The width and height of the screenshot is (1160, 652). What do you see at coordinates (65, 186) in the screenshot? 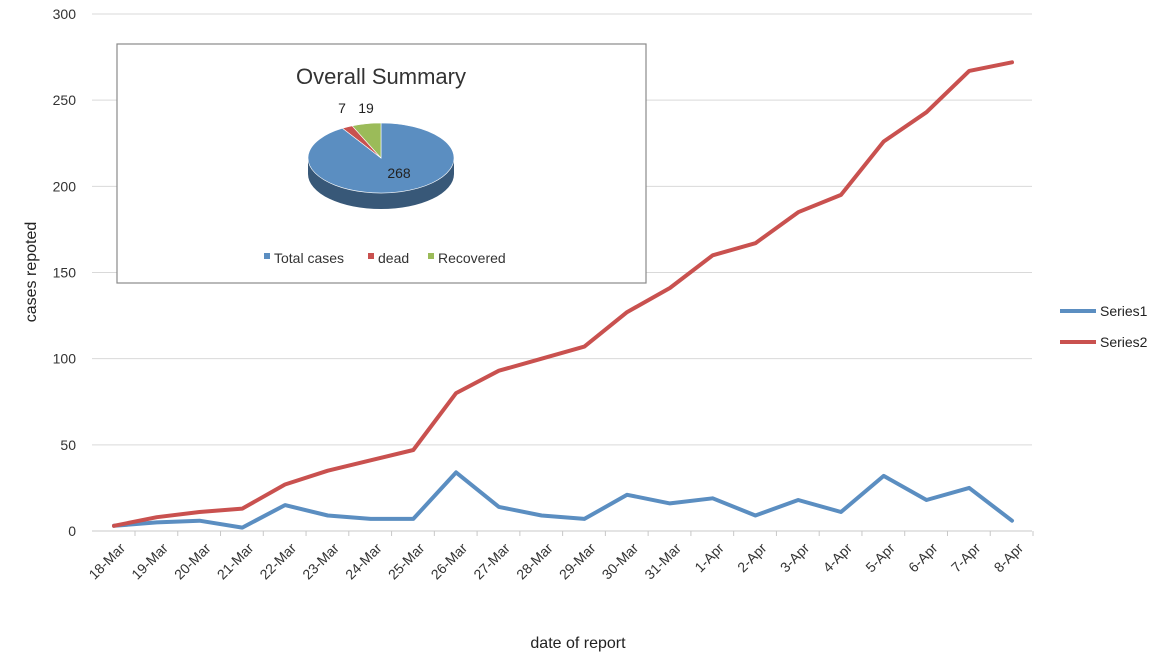
I see `y-tick-label: 200` at bounding box center [65, 186].